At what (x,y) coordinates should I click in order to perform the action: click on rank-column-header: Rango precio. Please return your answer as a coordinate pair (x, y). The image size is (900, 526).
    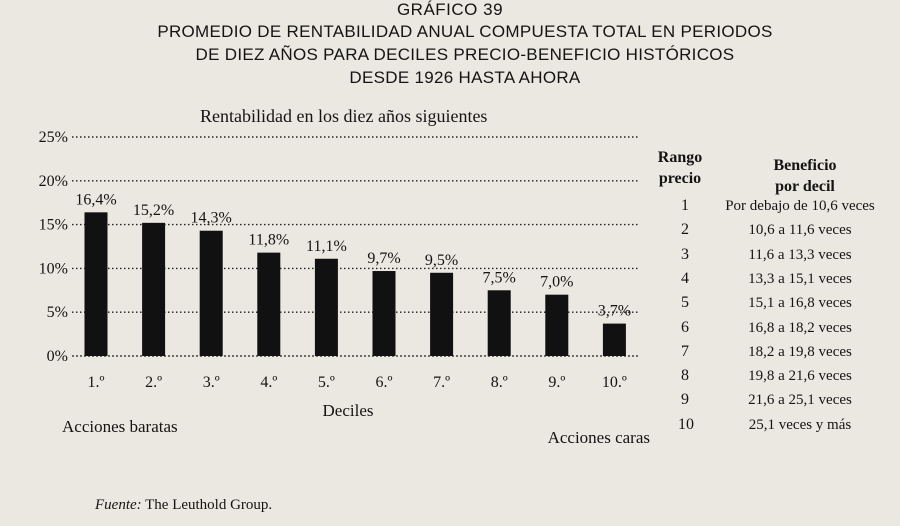
    Looking at the image, I should click on (680, 168).